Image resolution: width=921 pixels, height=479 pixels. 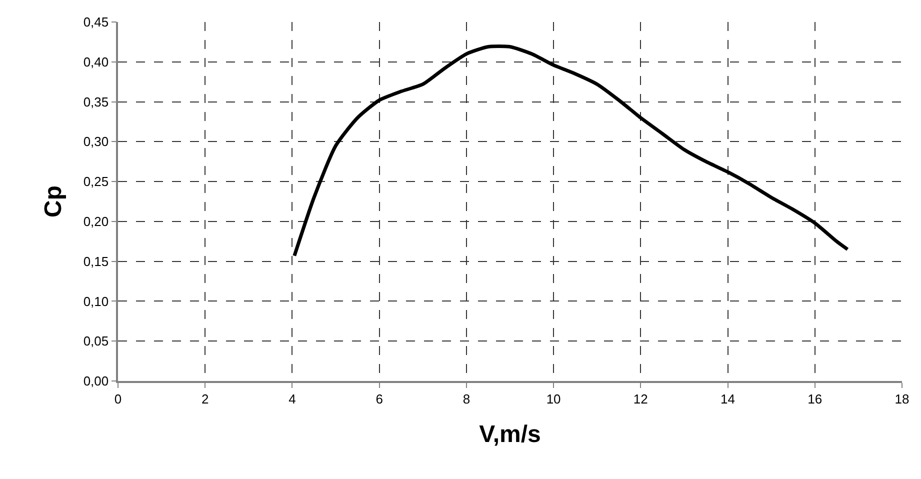 I want to click on y-tick-label: 0,45, so click(x=96, y=22).